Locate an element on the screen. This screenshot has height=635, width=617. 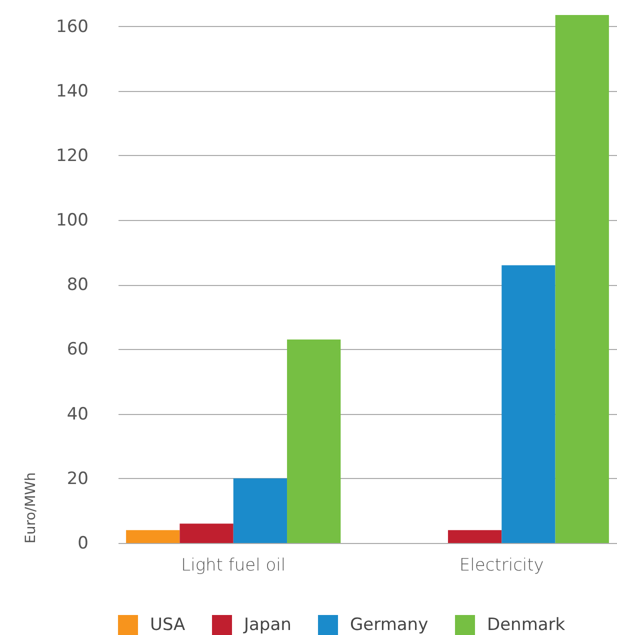
legend-label: Germany is located at coordinates (389, 625).